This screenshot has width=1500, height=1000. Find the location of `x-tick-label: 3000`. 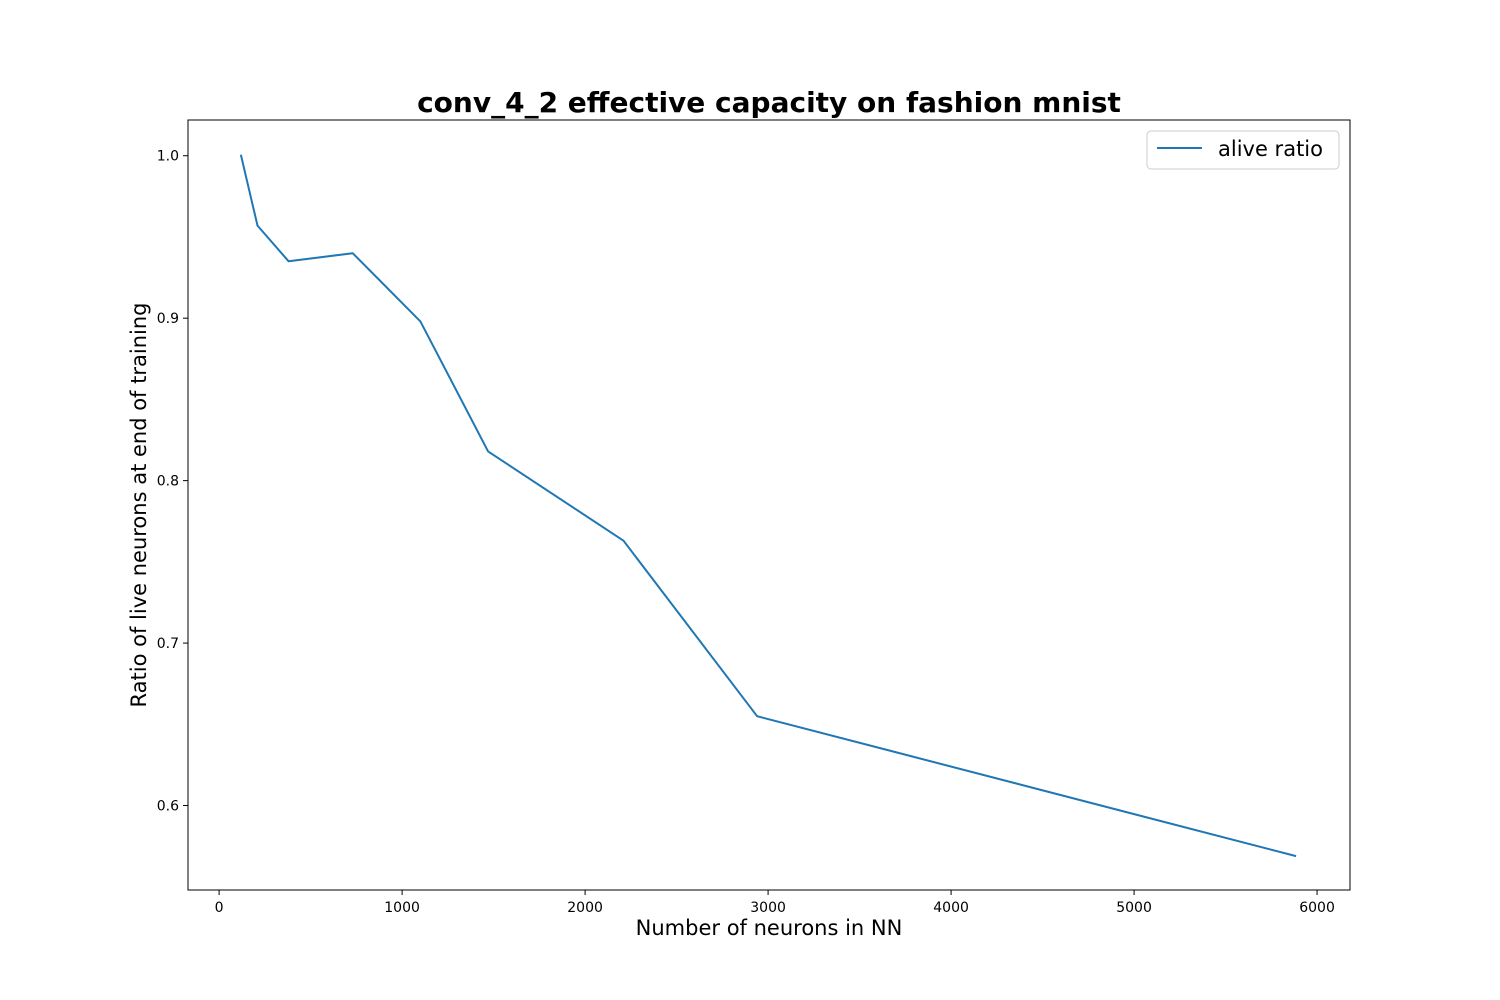

x-tick-label: 3000 is located at coordinates (768, 908).